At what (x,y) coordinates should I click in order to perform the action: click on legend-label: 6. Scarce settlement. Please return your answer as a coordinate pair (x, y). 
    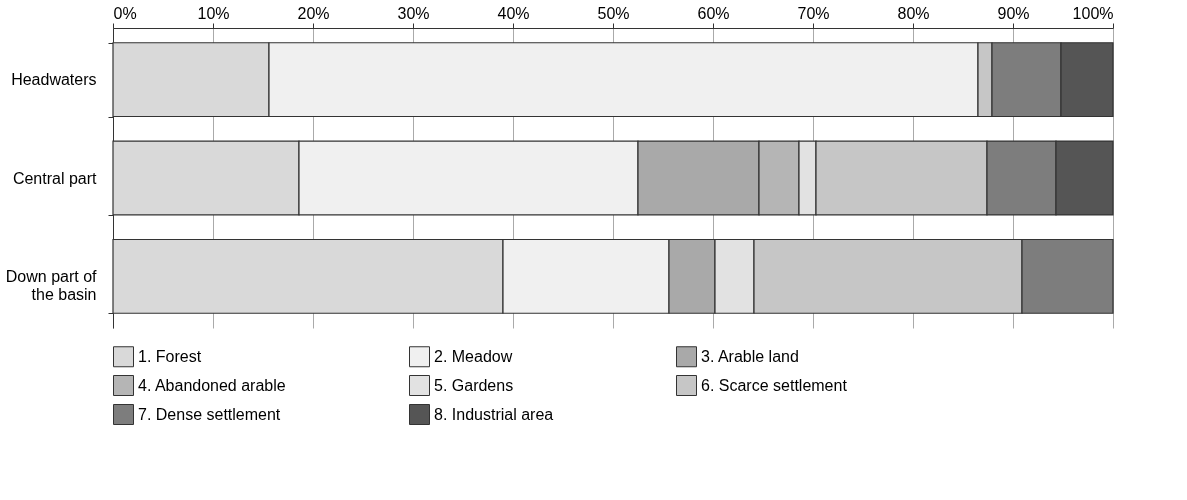
    Looking at the image, I should click on (774, 385).